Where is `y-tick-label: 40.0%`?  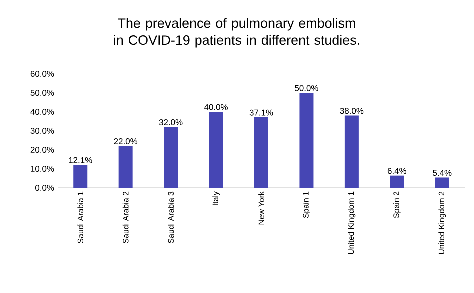 y-tick-label: 40.0% is located at coordinates (42, 112).